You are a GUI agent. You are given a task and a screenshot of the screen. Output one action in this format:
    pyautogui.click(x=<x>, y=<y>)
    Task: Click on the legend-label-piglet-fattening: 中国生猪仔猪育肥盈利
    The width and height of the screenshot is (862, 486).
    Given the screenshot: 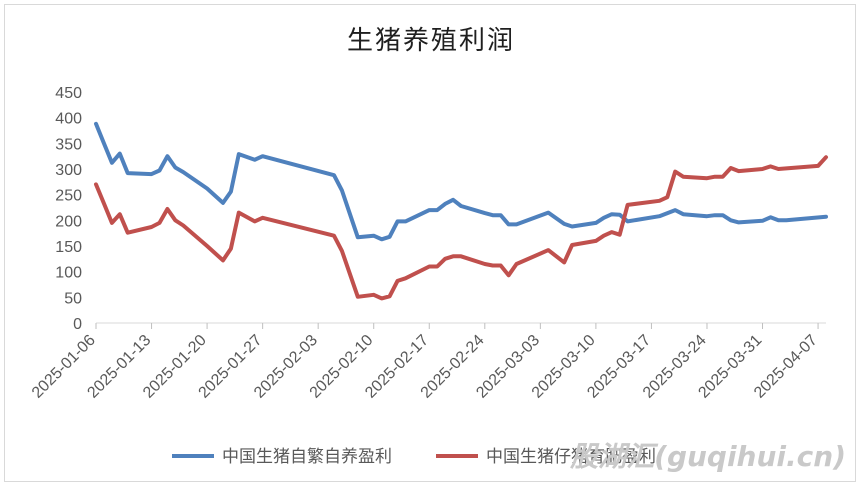 What is the action you would take?
    pyautogui.click(x=571, y=457)
    